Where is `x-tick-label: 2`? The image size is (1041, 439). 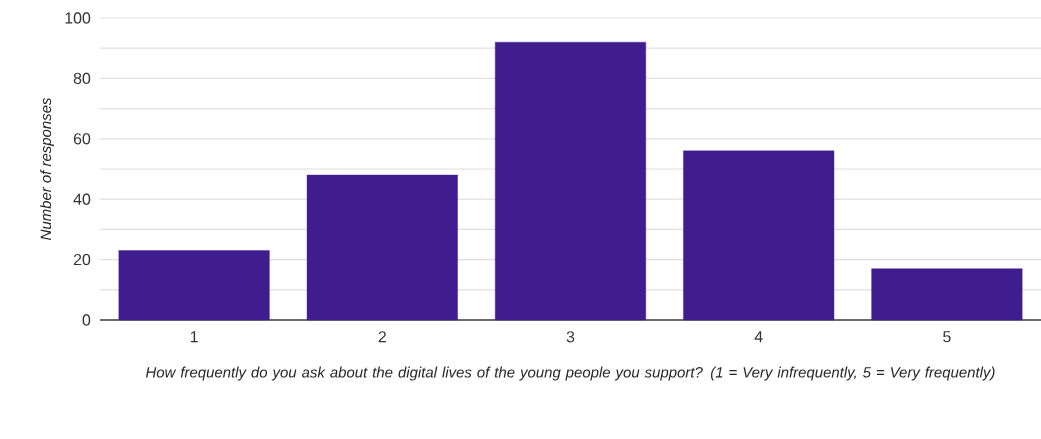 x-tick-label: 2 is located at coordinates (382, 337).